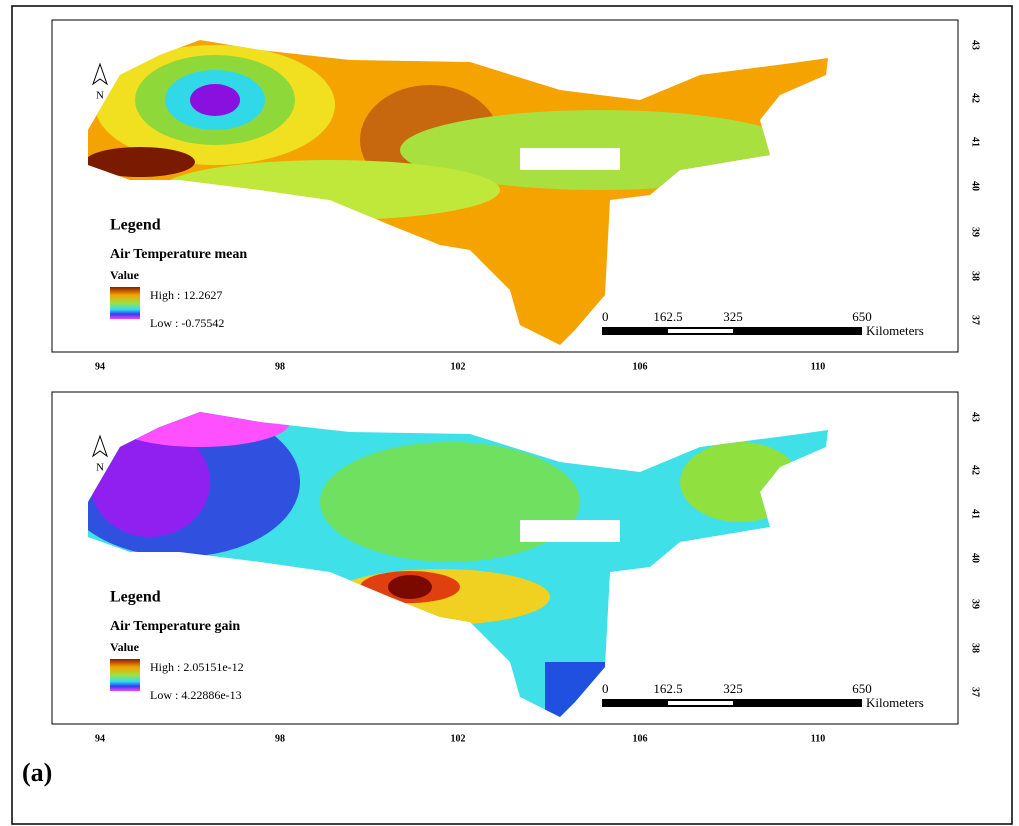 This screenshot has height=826, width=1019. What do you see at coordinates (178, 254) in the screenshot?
I see `legend-variable: Air Temperature mean` at bounding box center [178, 254].